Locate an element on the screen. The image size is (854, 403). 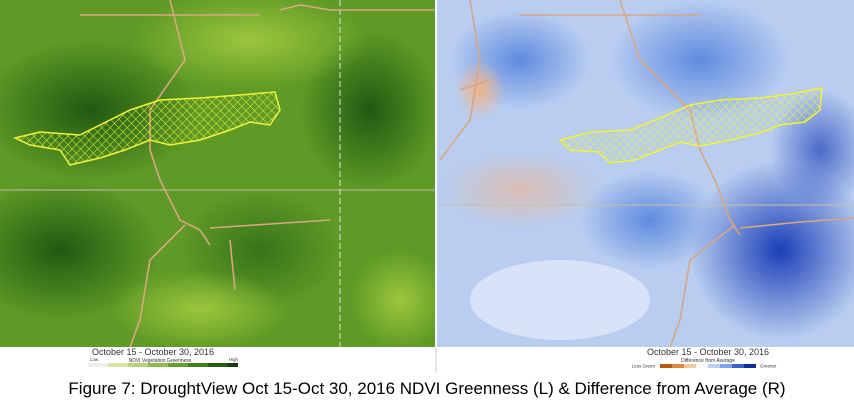
legend-low: Less Green is located at coordinates (644, 366).